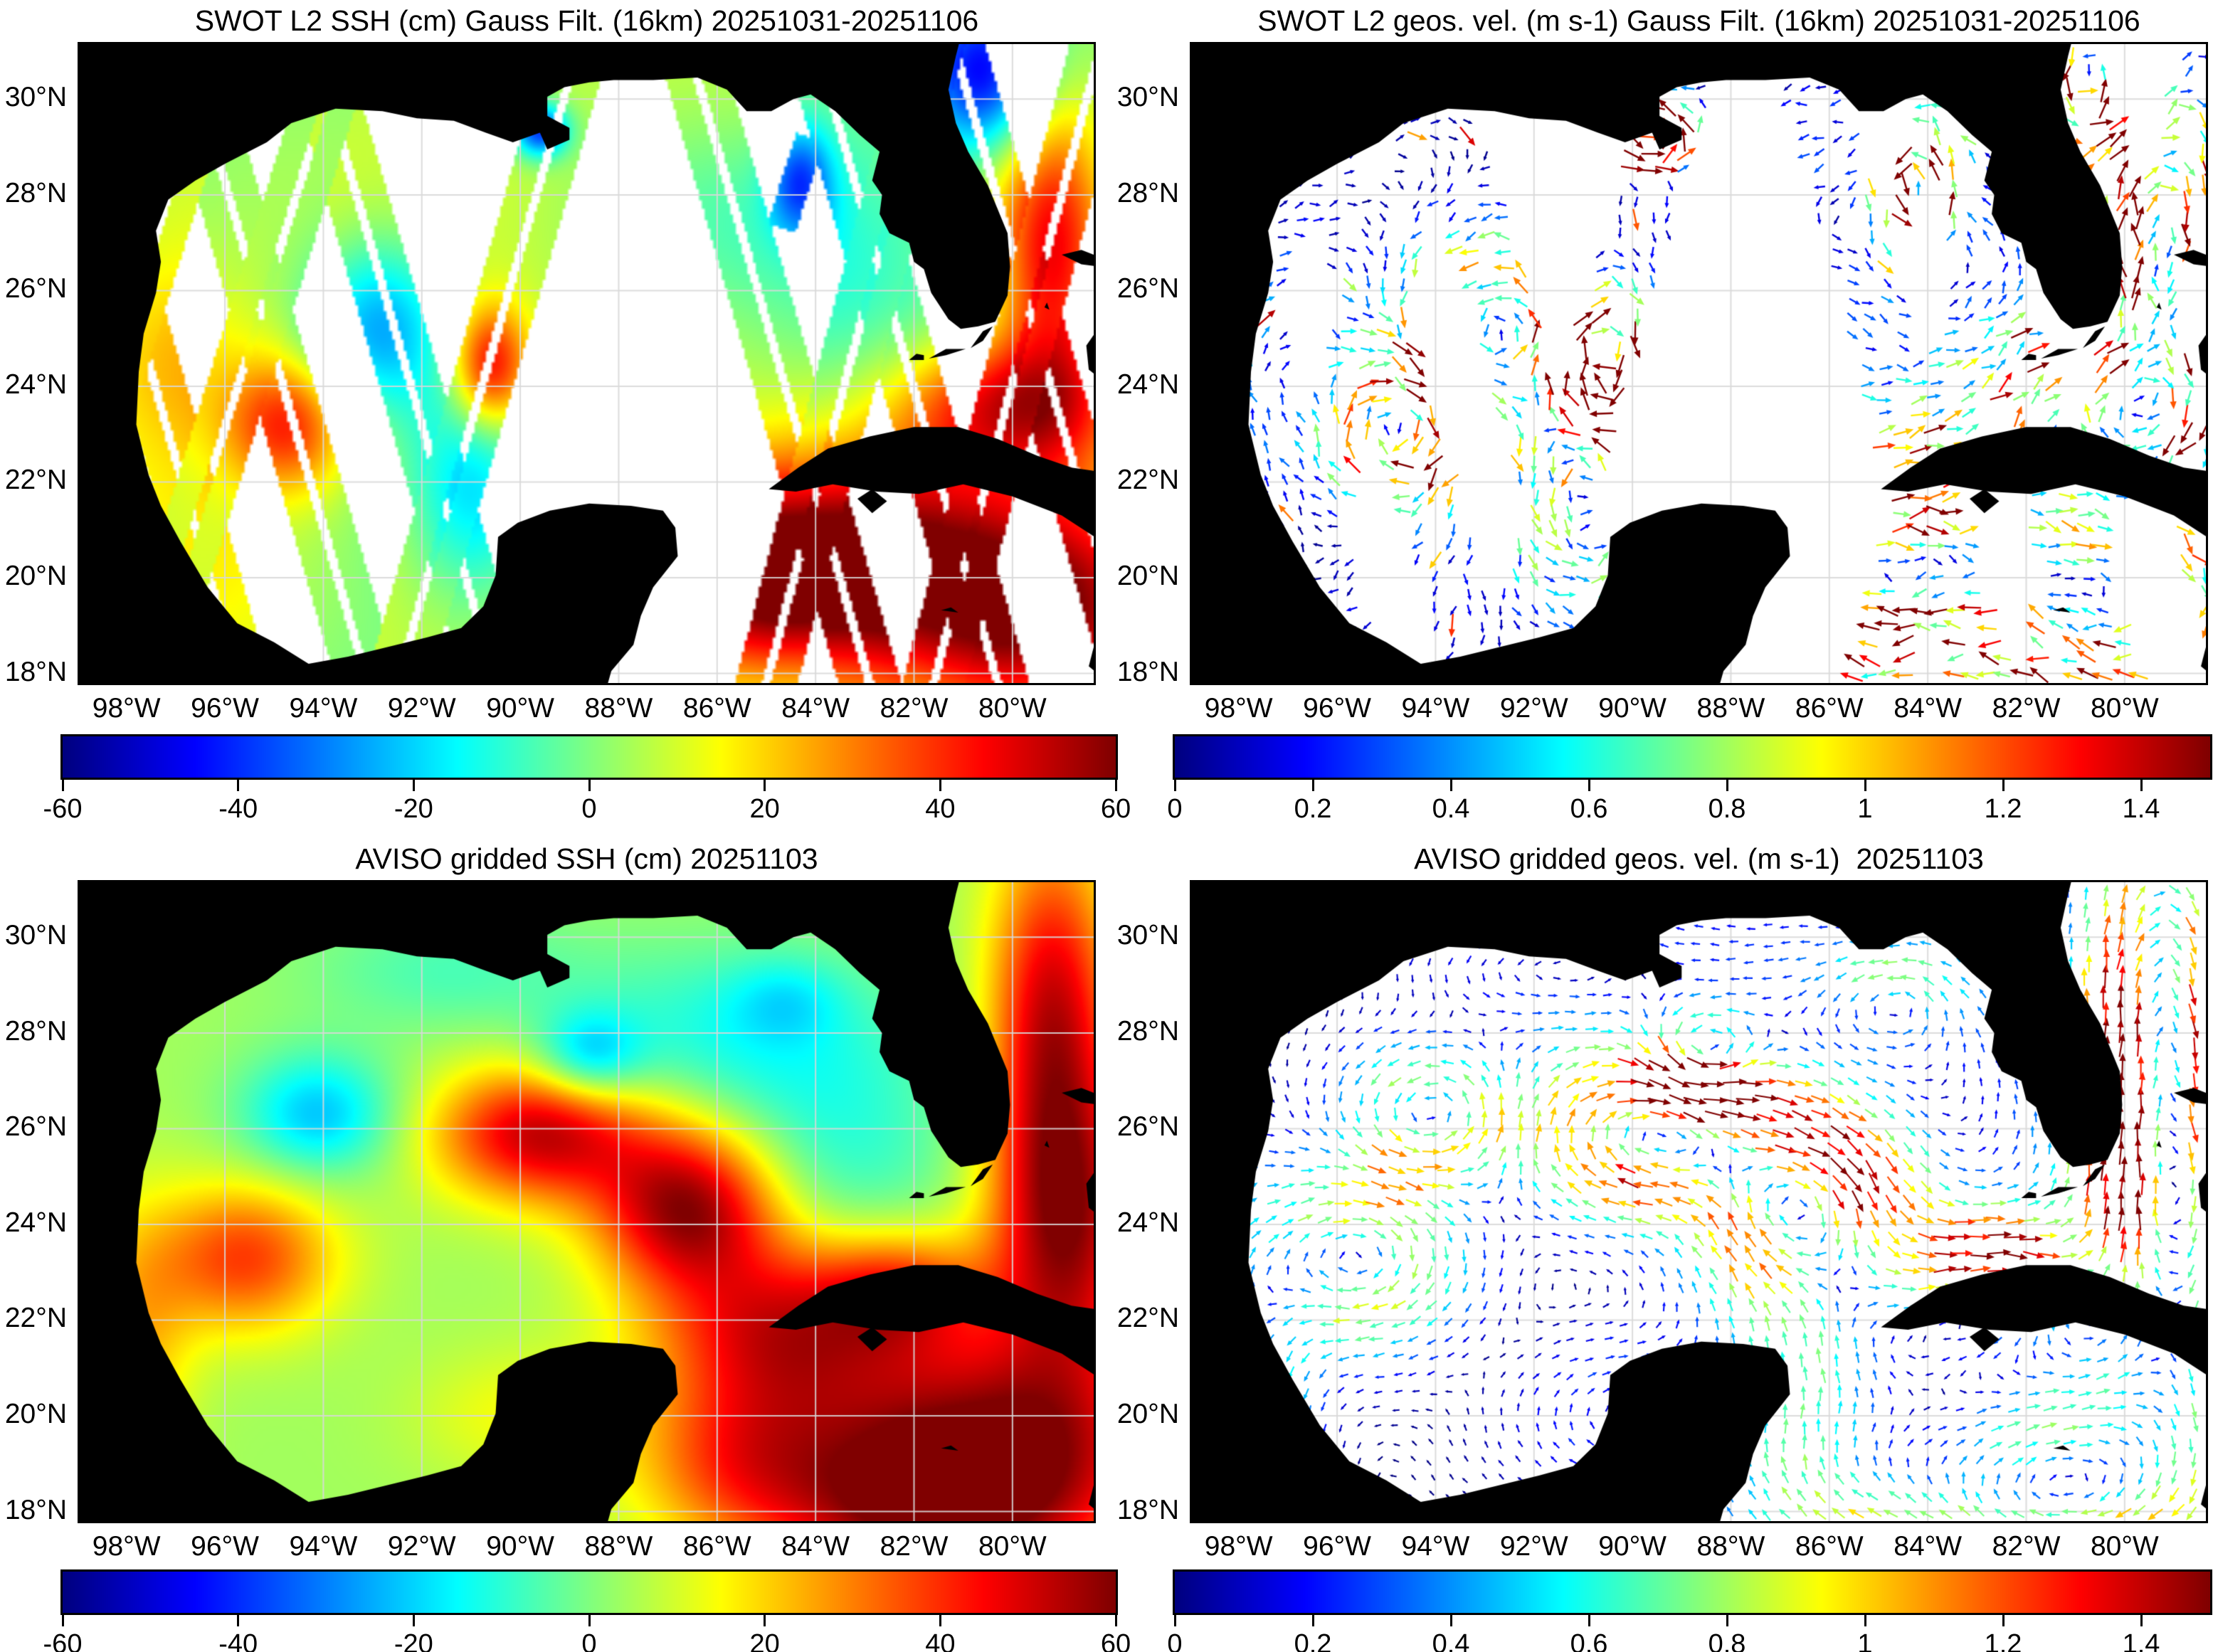 This screenshot has height=1652, width=2213. What do you see at coordinates (63, 809) in the screenshot?
I see `colorbar-tick-label: -60` at bounding box center [63, 809].